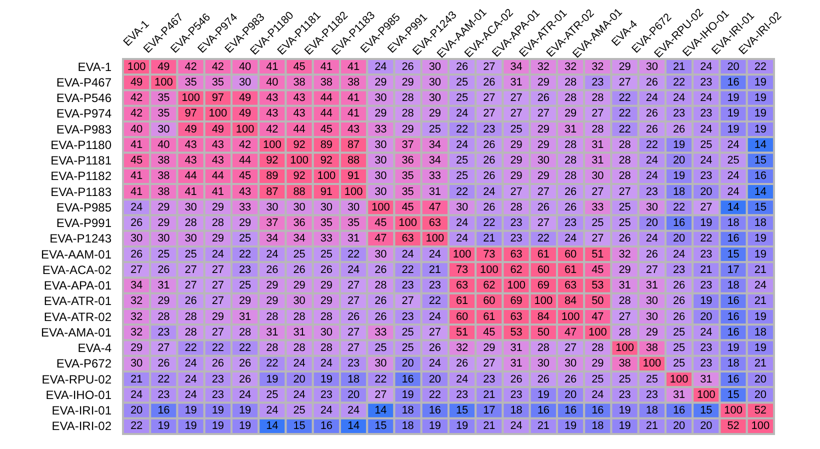  What do you see at coordinates (760, 270) in the screenshot?
I see `data-label: 21` at bounding box center [760, 270].